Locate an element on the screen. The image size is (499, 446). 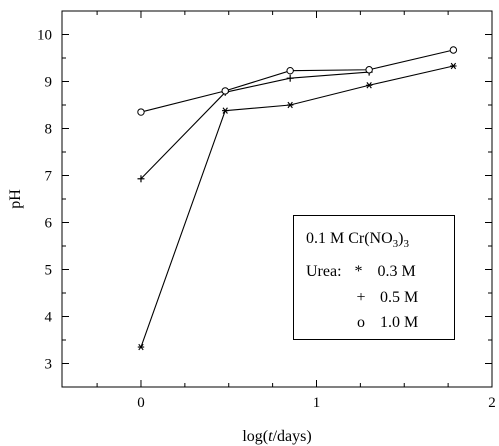
y-tick-label: 8 is located at coordinates (49, 130).